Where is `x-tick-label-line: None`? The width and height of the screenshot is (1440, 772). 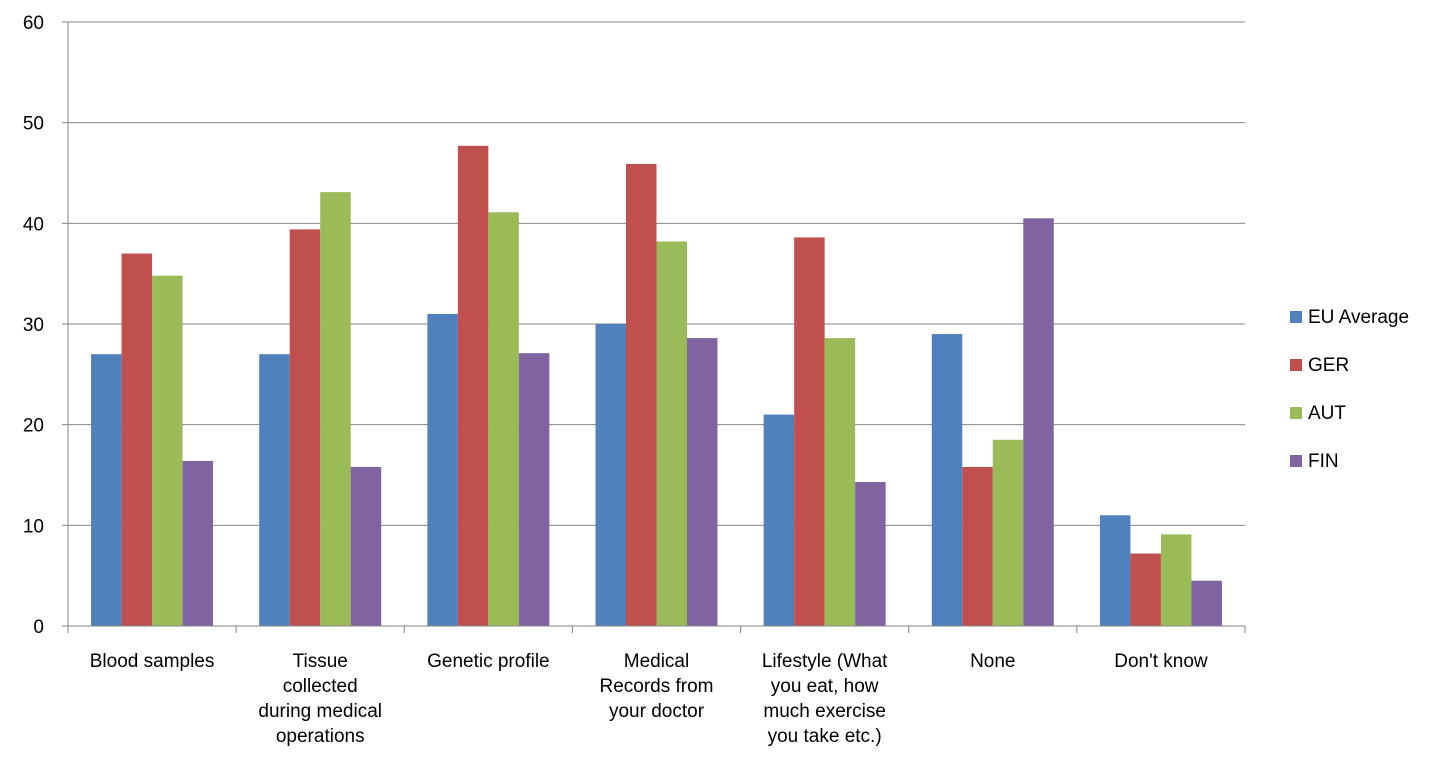
x-tick-label-line: None is located at coordinates (992, 661).